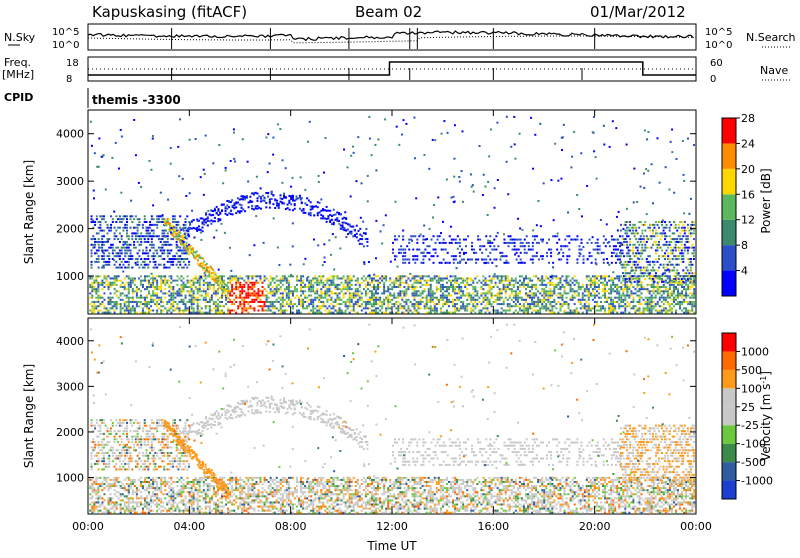 The height and width of the screenshot is (558, 800). I want to click on colorbar-tick: 28, so click(748, 118).